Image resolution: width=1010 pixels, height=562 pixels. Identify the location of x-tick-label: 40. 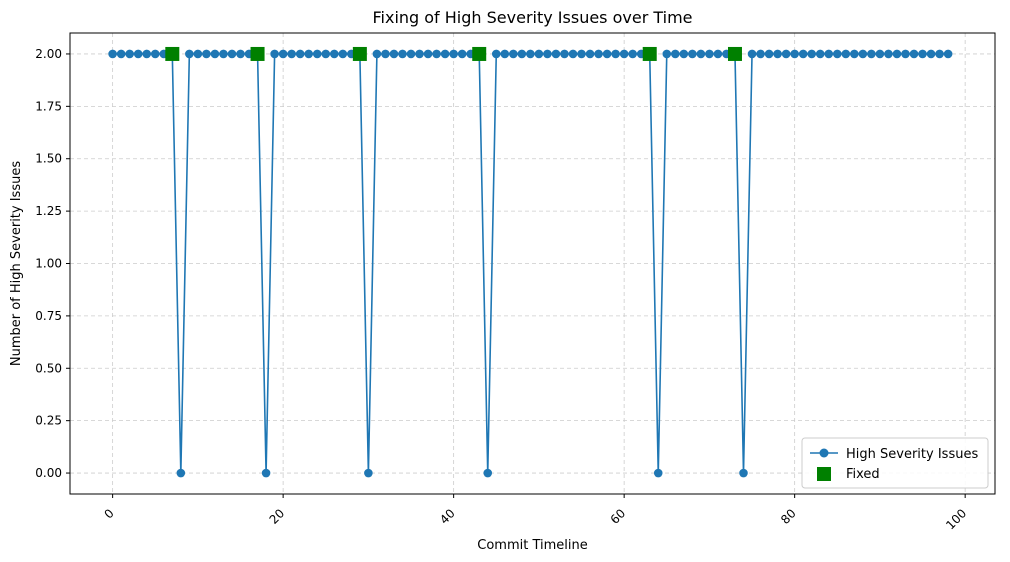
(447, 516).